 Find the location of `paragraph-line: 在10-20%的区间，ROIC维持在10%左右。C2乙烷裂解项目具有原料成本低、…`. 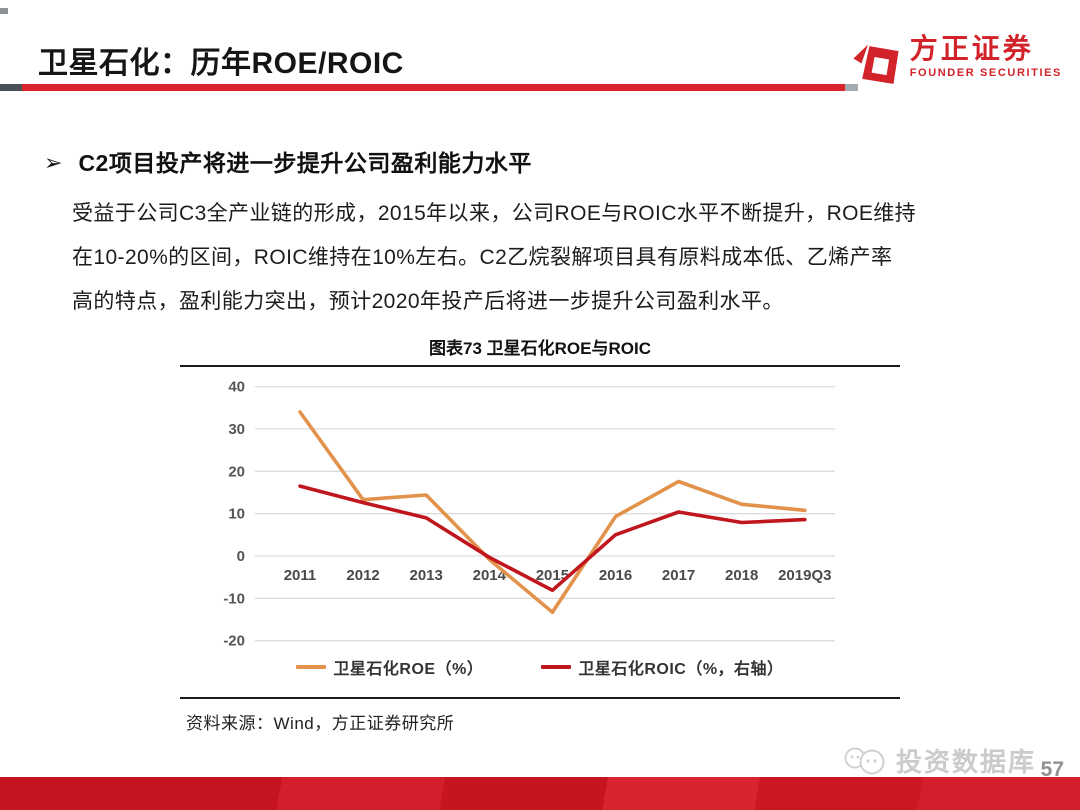

paragraph-line: 在10-20%的区间，ROIC维持在10%左右。C2乙烷裂解项目具有原料成本低、… is located at coordinates (482, 257).